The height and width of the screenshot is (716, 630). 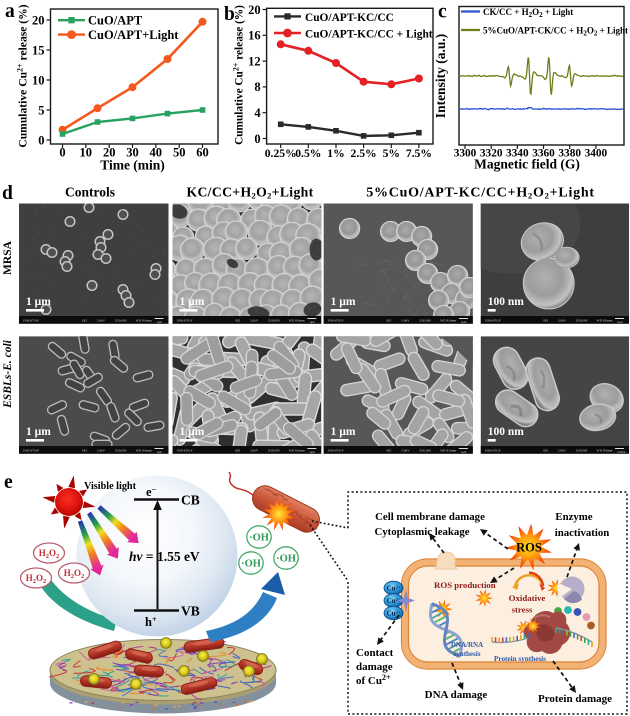 I want to click on svg-text: 15, so click(x=38, y=50).